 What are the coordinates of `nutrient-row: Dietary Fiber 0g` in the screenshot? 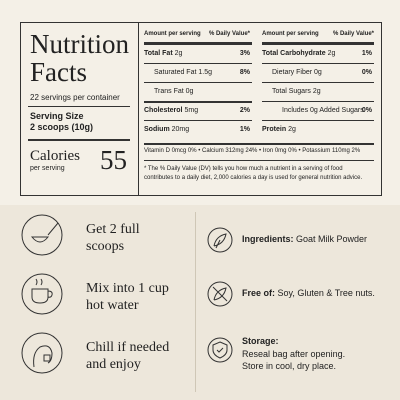 It's located at (297, 72).